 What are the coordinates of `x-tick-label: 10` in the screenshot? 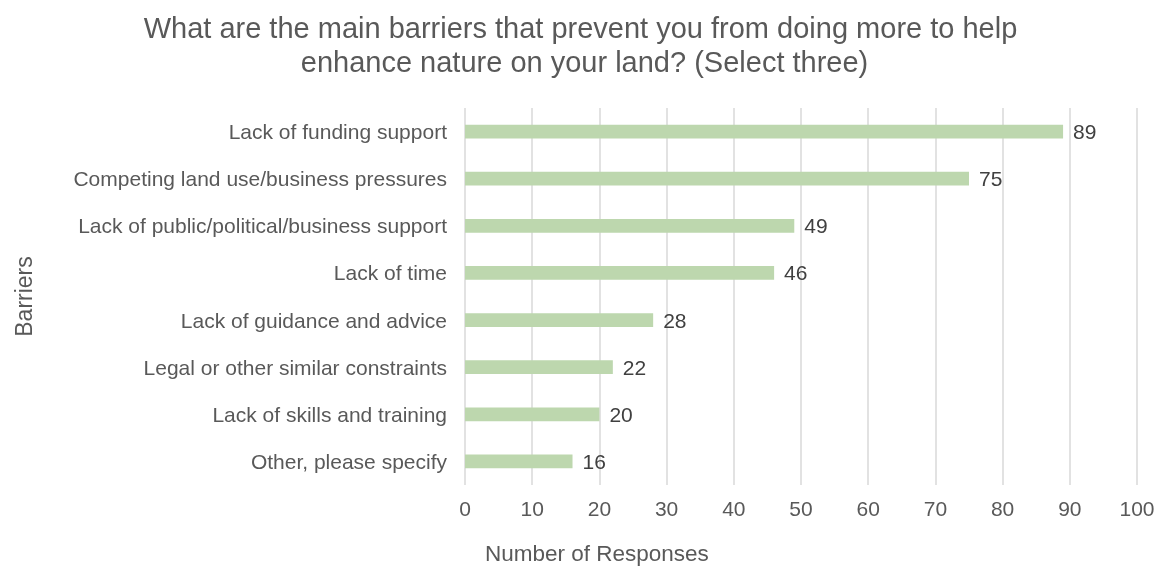 It's located at (532, 508).